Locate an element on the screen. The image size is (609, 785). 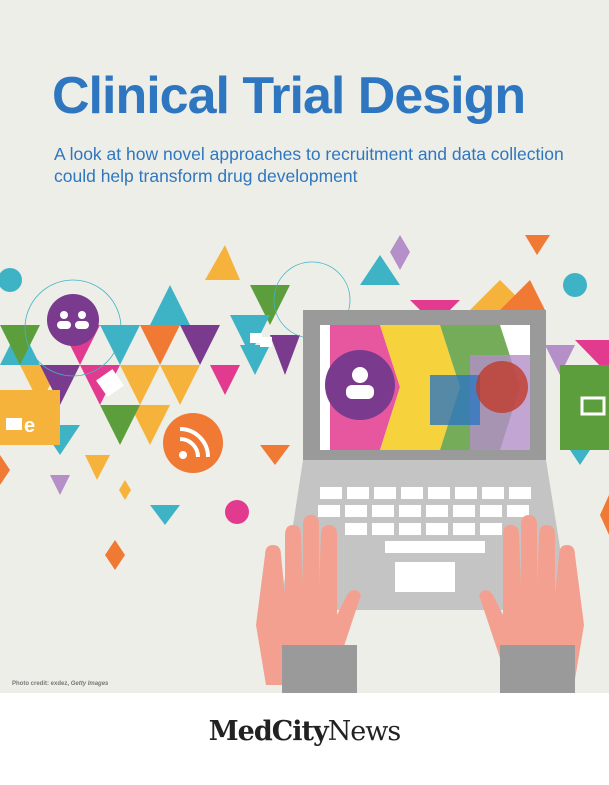
photo-credit: Photo credit: exdez, Getty Images is located at coordinates (60, 684).